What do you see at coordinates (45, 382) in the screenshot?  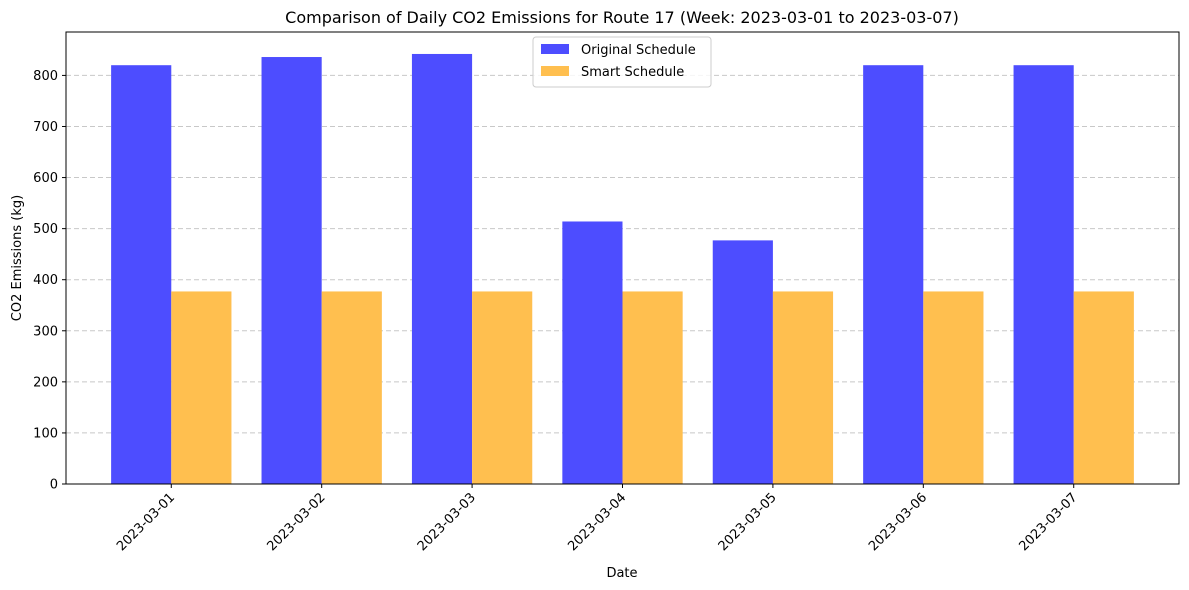 I see `y-tick-label: 200` at bounding box center [45, 382].